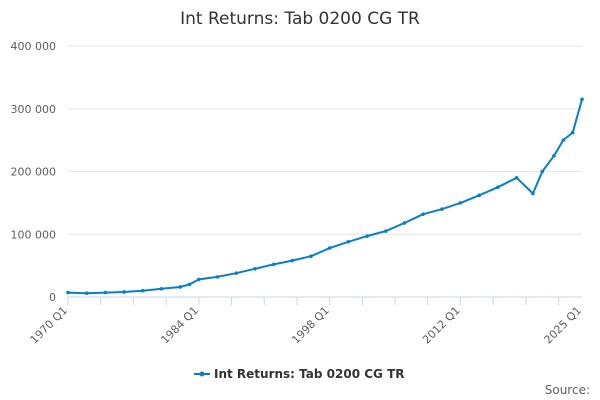 Image resolution: width=600 pixels, height=400 pixels. I want to click on legend-marker-icon, so click(202, 374).